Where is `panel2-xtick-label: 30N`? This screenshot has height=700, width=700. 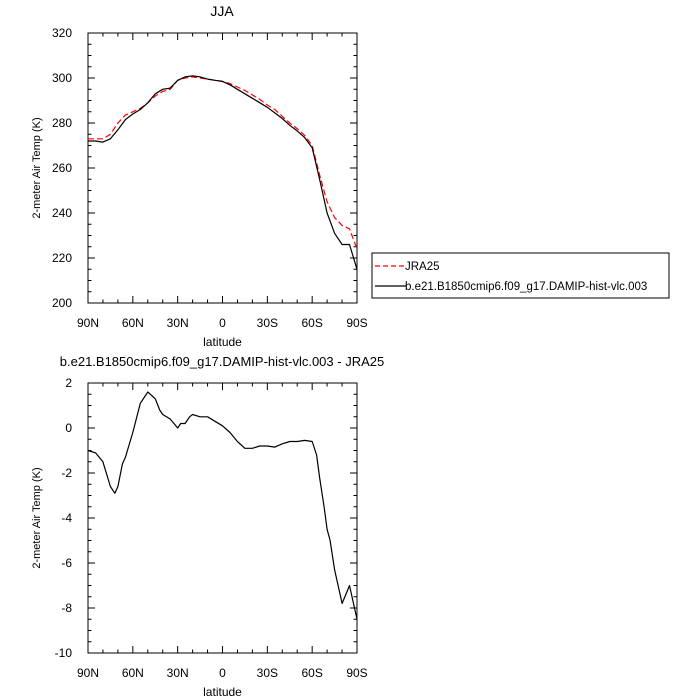 panel2-xtick-label: 30N is located at coordinates (178, 673).